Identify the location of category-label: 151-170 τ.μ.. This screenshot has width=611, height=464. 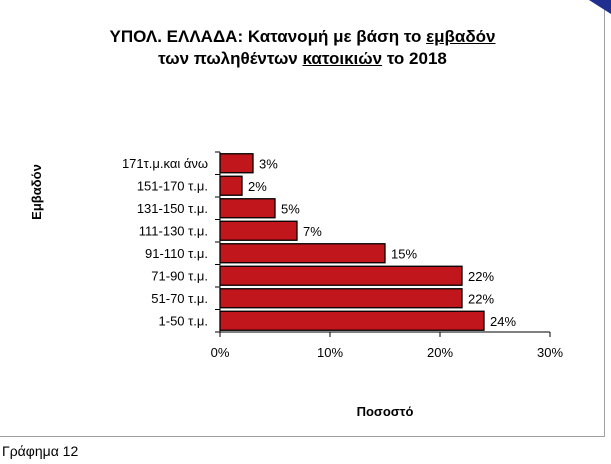
(172, 185).